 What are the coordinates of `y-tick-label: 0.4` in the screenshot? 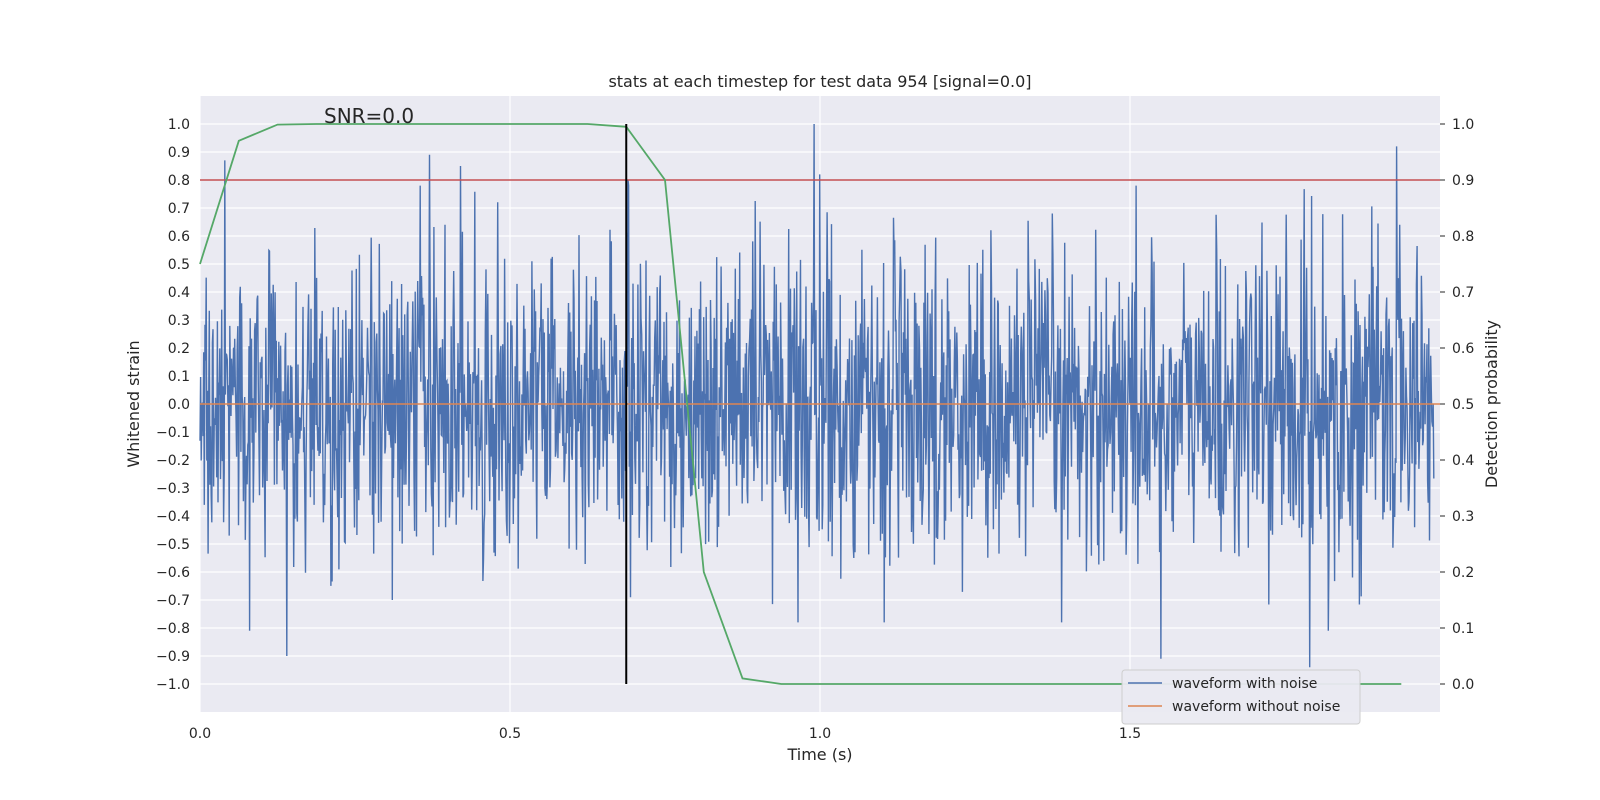 It's located at (179, 293).